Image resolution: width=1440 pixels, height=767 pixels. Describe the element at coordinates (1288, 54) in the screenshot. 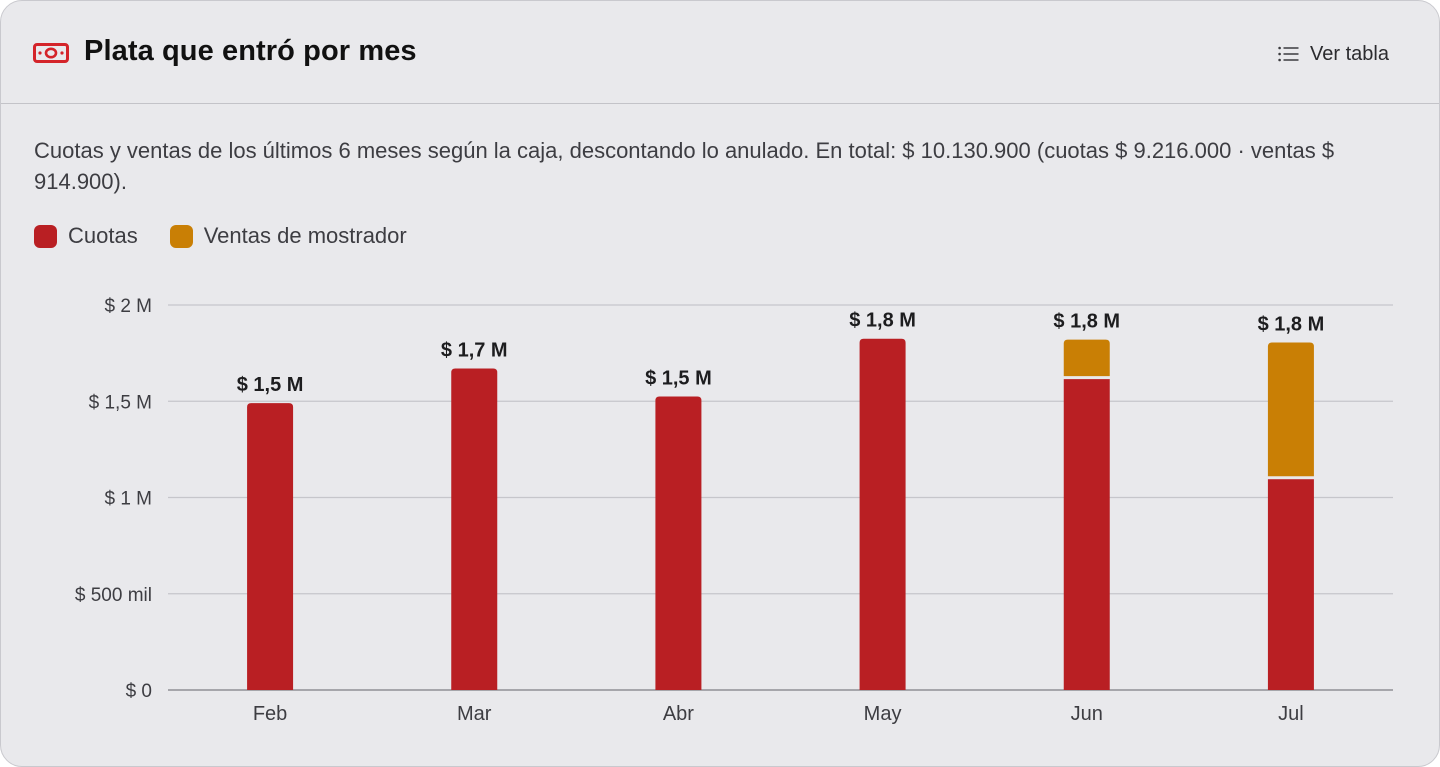

I see `list-icon` at that location.